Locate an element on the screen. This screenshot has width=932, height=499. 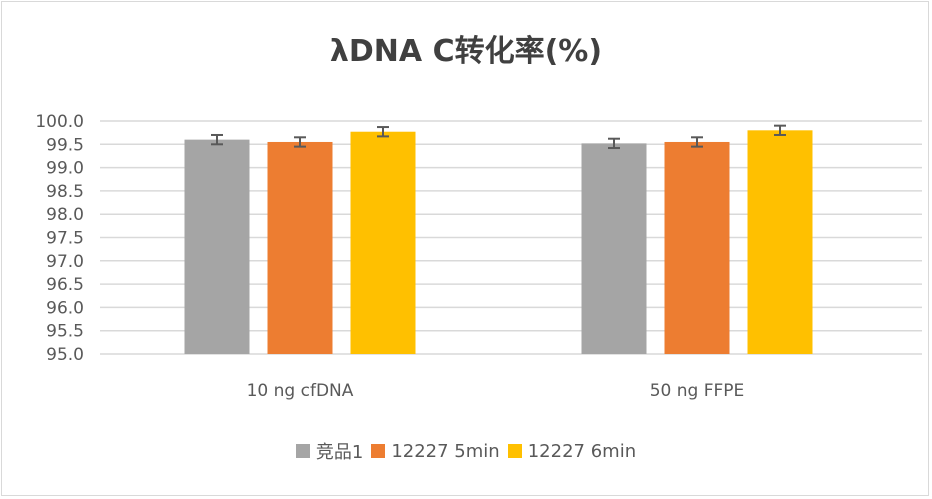
y-tick-label: 96.5 is located at coordinates (65, 285).